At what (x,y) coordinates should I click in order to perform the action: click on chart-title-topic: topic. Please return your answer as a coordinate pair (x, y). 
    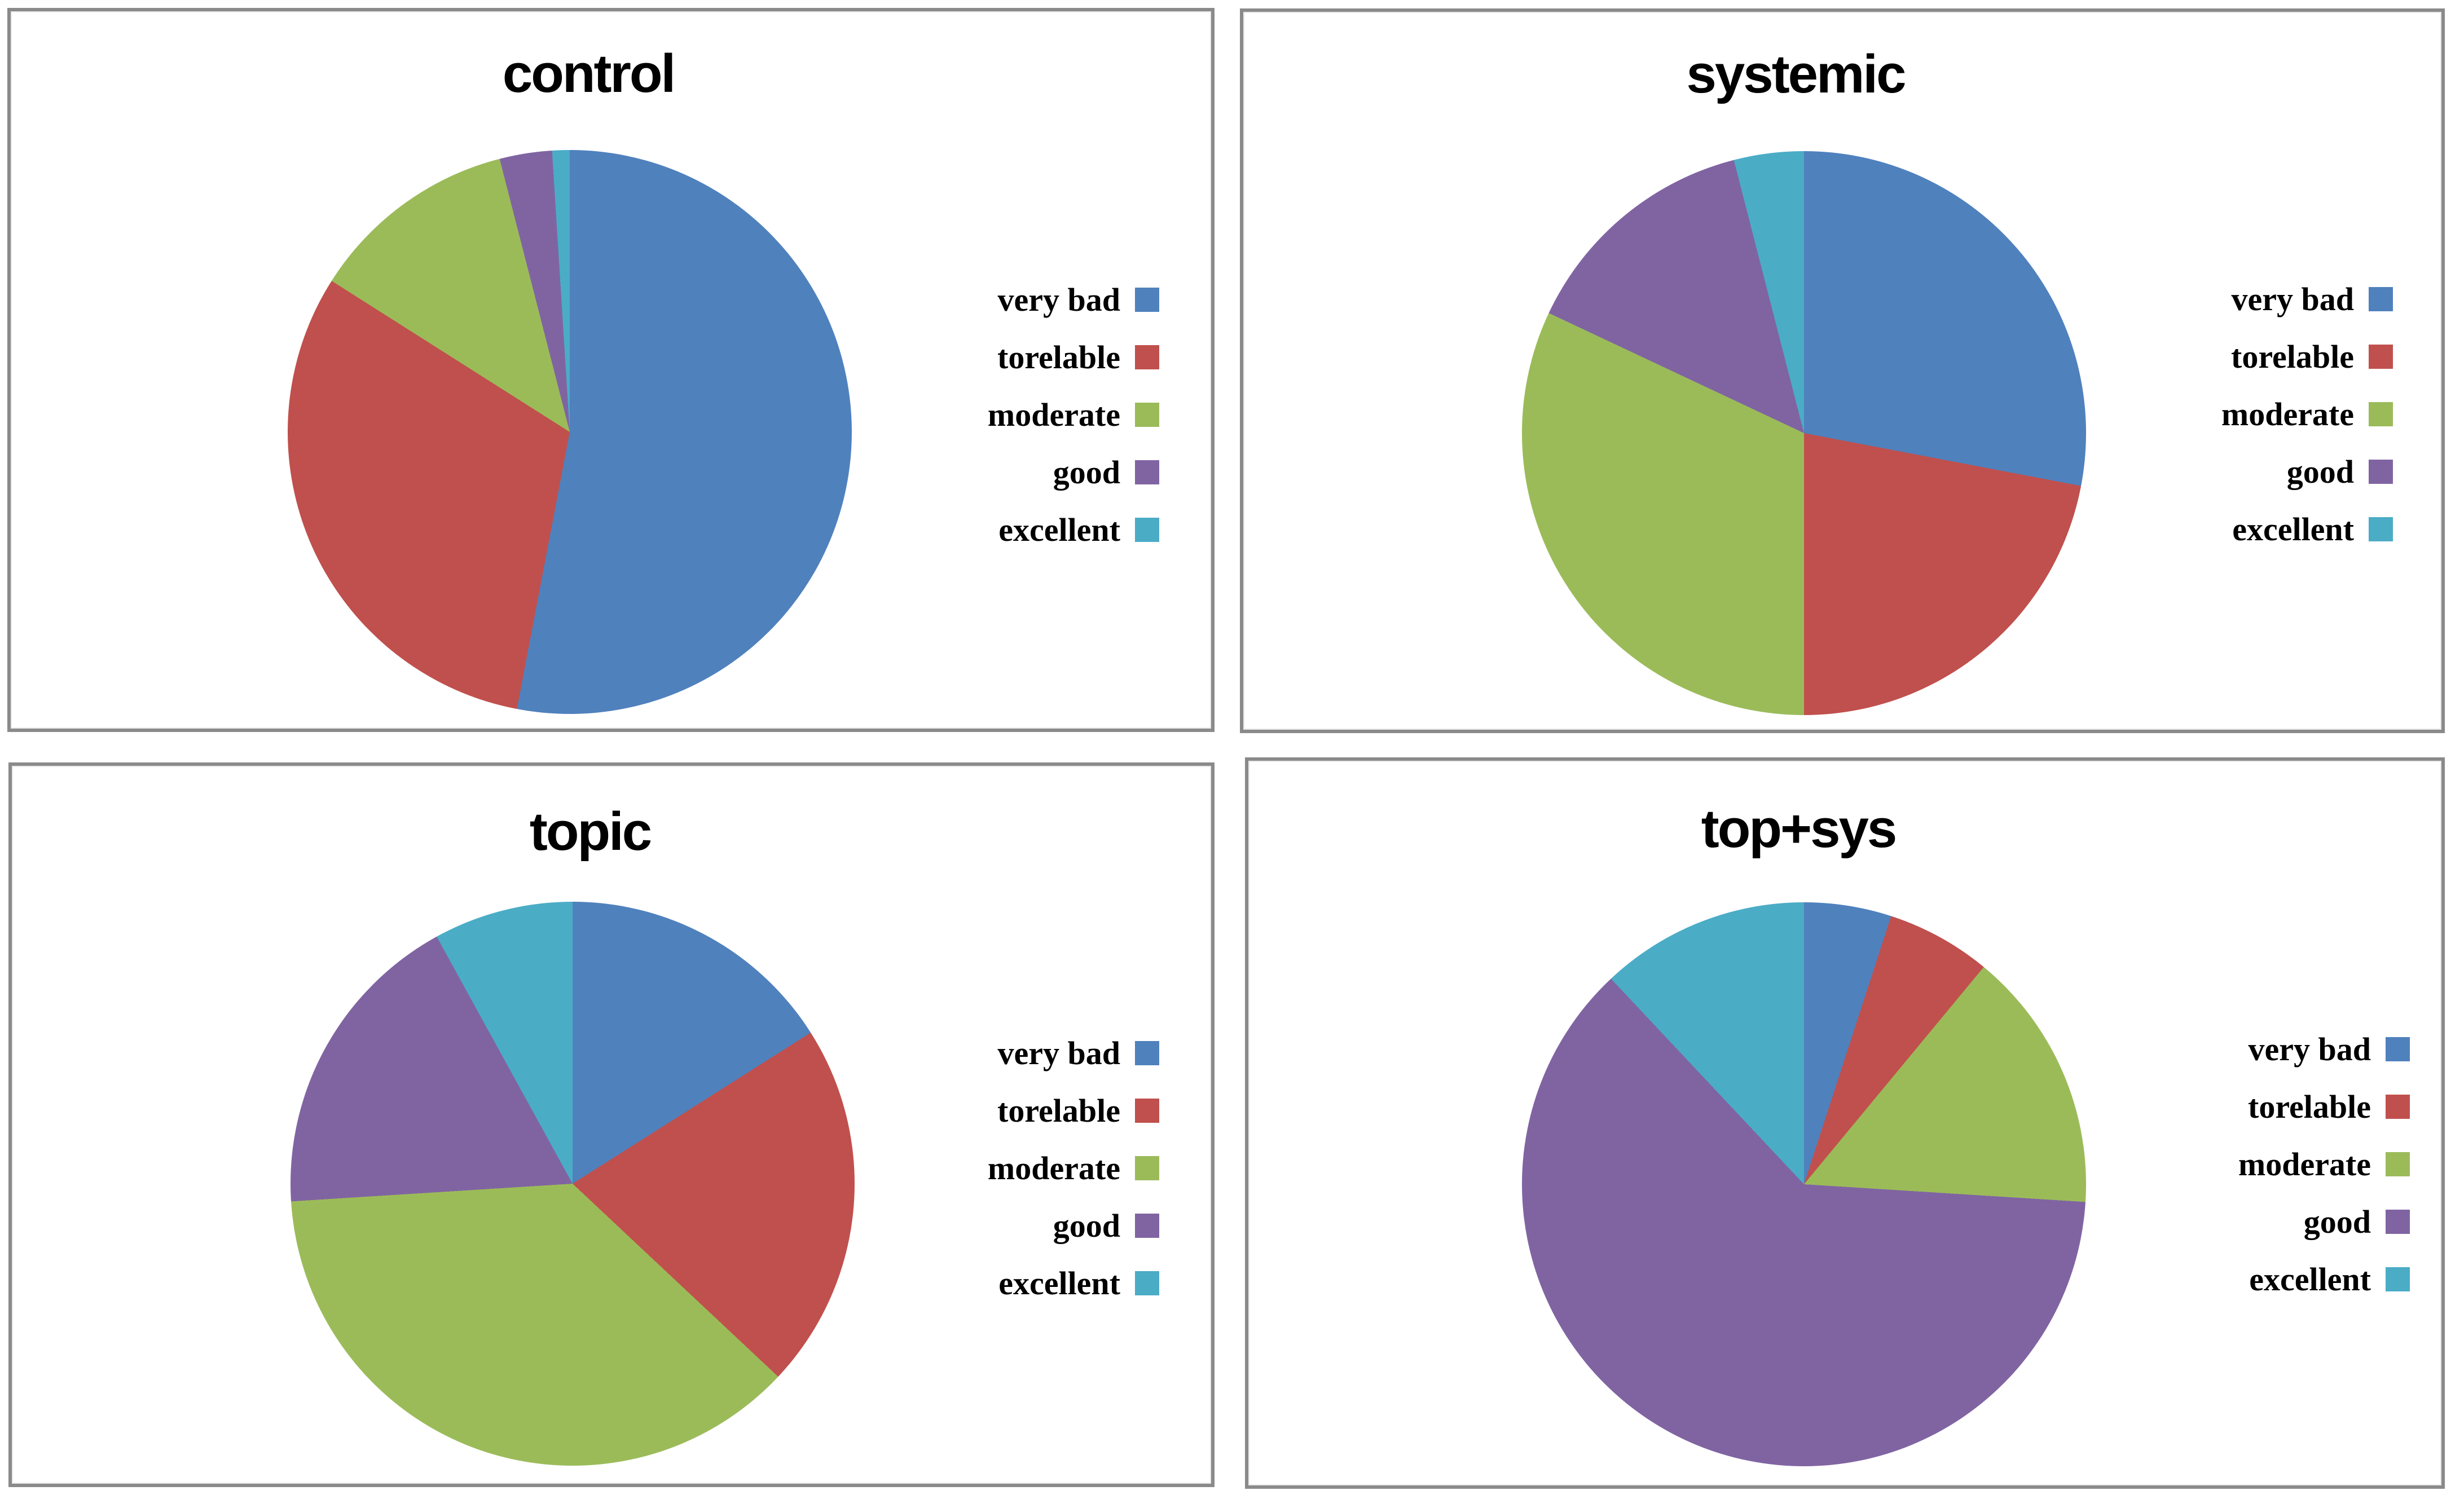
    Looking at the image, I should click on (590, 832).